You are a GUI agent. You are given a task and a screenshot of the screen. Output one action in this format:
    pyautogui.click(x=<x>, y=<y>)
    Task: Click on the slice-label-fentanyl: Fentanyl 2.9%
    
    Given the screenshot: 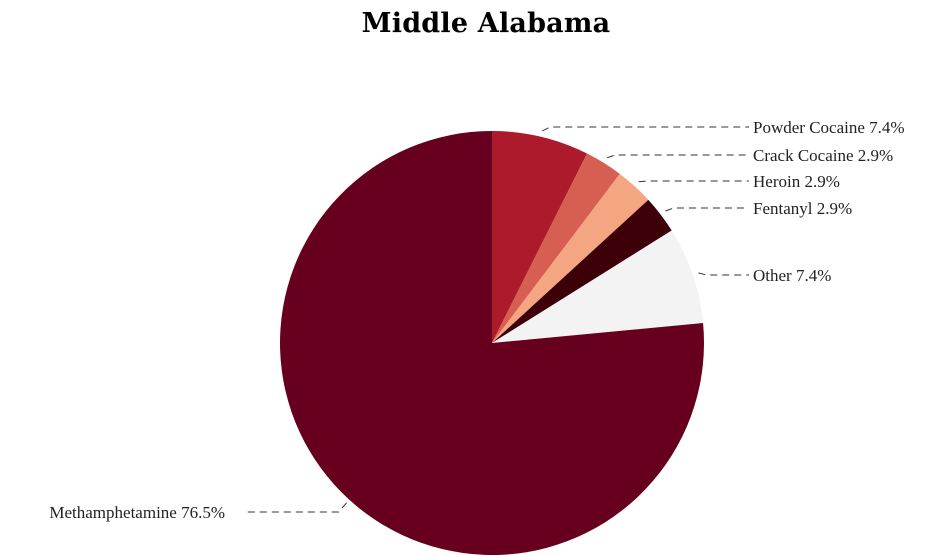 What is the action you would take?
    pyautogui.click(x=802, y=208)
    